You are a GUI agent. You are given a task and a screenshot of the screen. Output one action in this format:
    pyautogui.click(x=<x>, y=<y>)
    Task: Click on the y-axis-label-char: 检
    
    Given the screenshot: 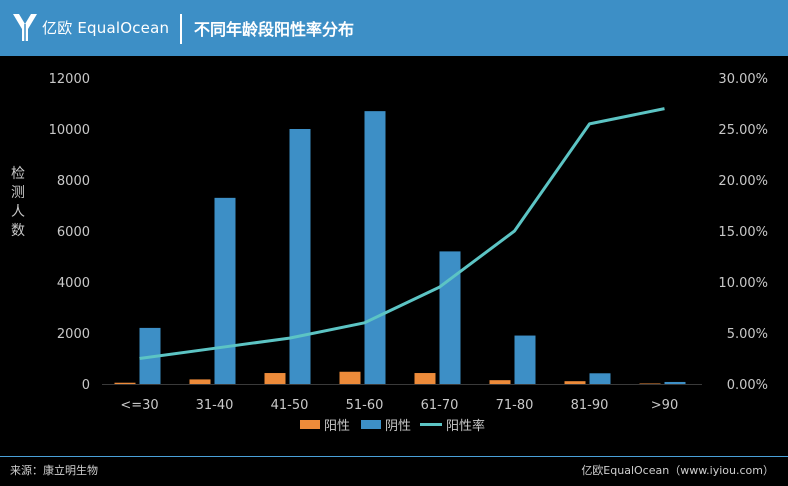 What is the action you would take?
    pyautogui.click(x=18, y=174)
    